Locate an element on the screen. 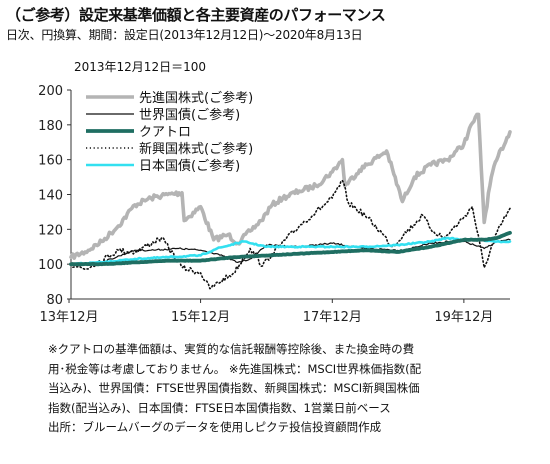 The width and height of the screenshot is (550, 464). y-tick-label: 140 is located at coordinates (50, 196).